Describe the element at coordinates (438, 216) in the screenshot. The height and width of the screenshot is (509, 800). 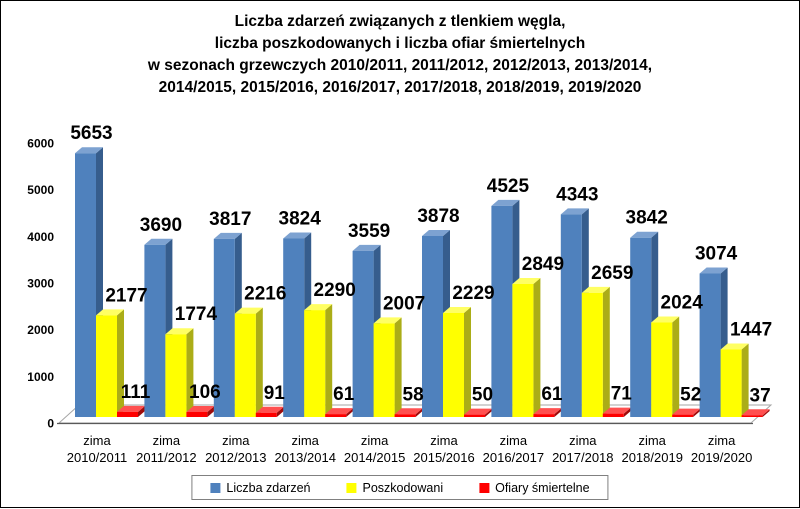
I see `value-label-liczba-zdarzen-2015/2016: 3878` at that location.